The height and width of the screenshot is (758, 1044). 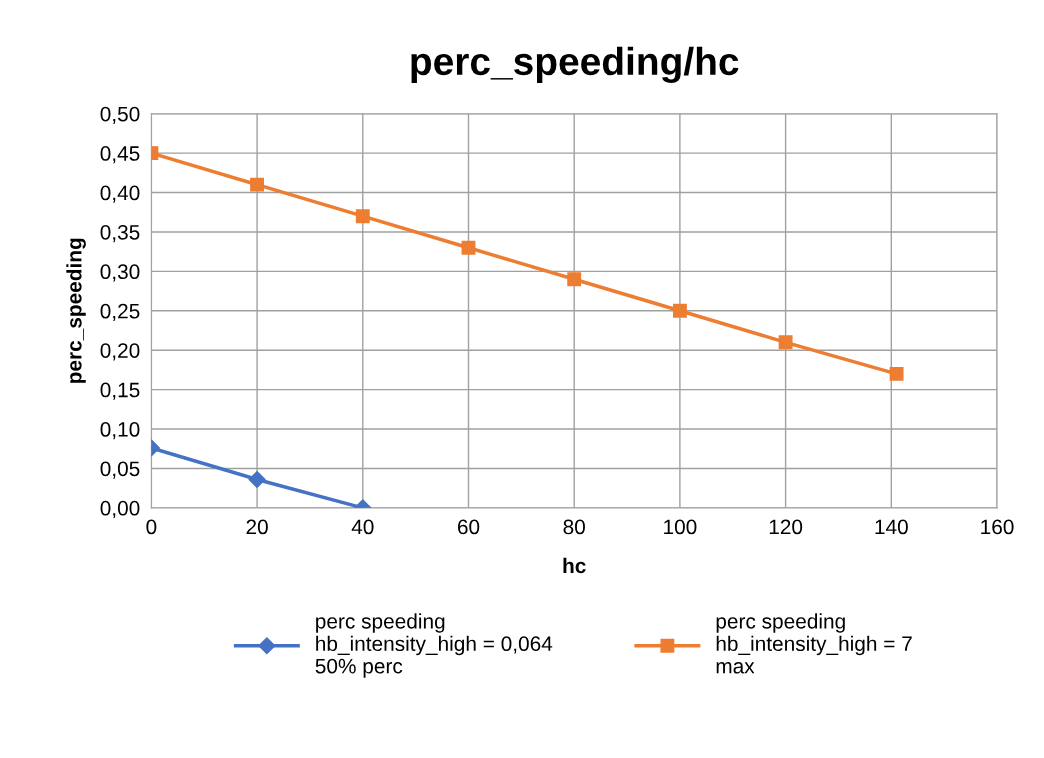 I want to click on y-tick-label: 0,35, so click(x=120, y=233).